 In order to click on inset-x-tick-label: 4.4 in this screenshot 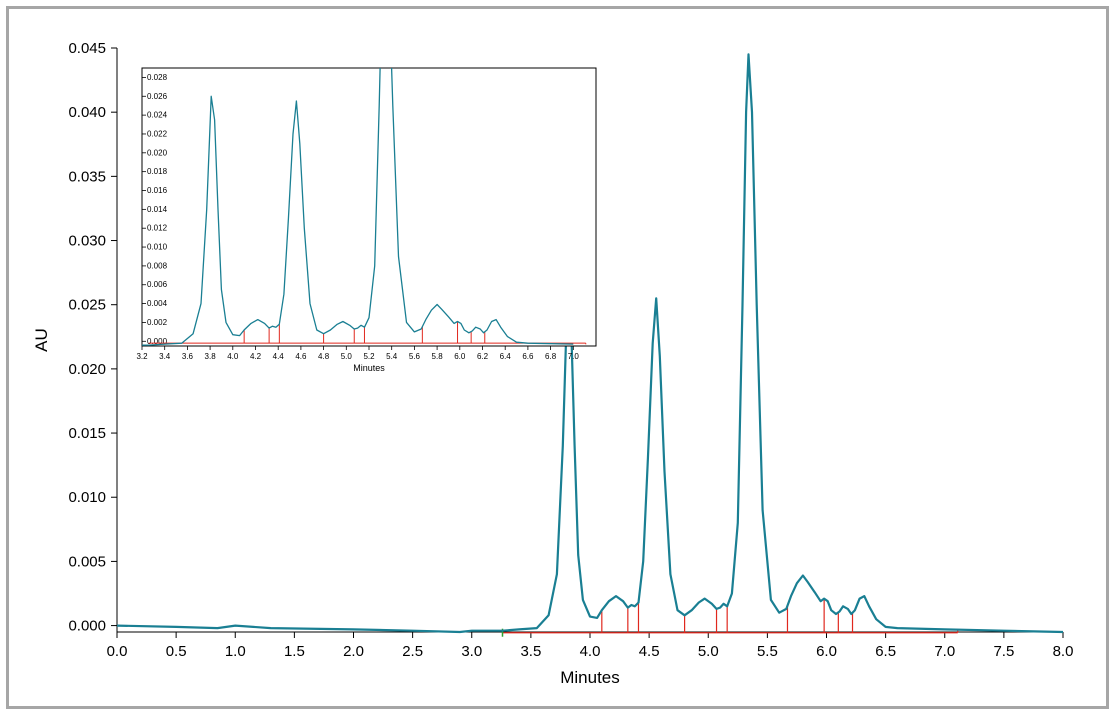, I will do `click(279, 356)`.